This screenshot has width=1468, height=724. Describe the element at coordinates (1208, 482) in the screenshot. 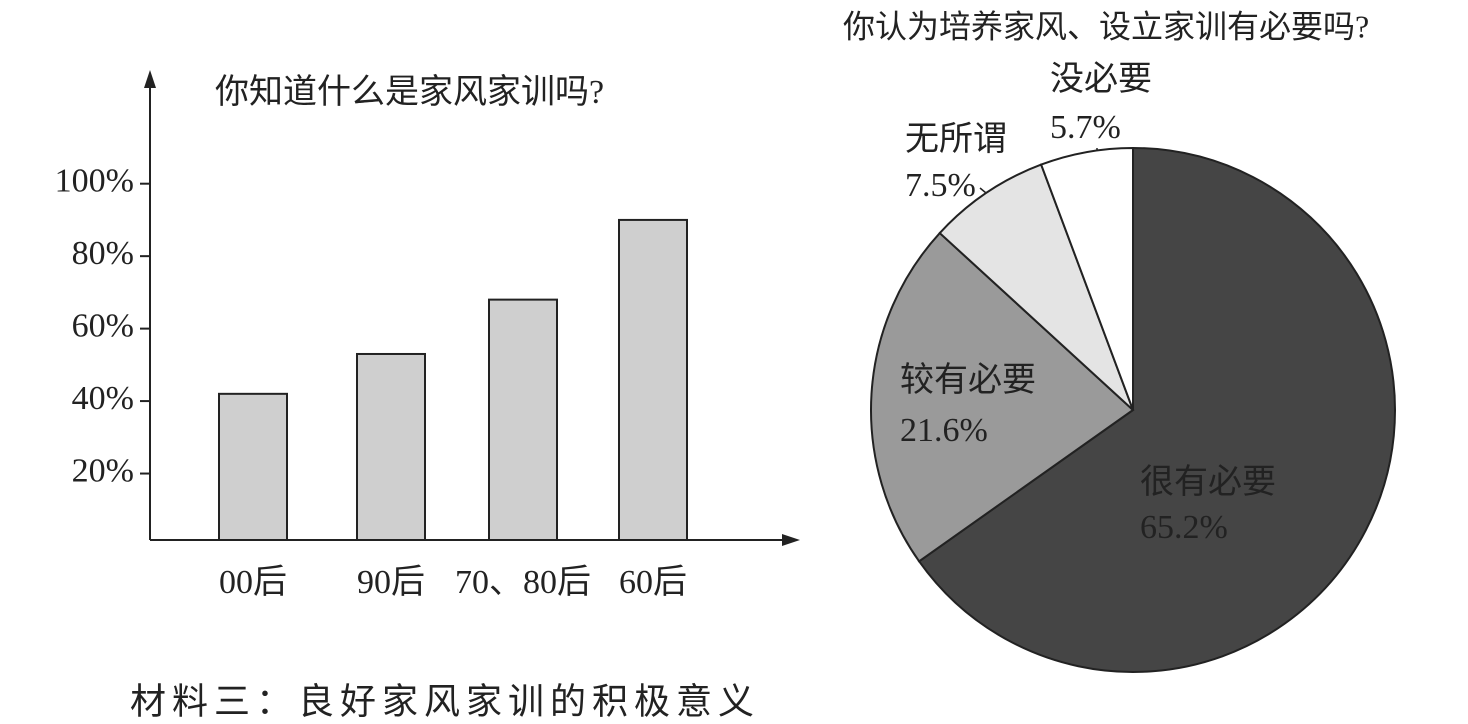

I see `slice-name: 很有必要` at that location.